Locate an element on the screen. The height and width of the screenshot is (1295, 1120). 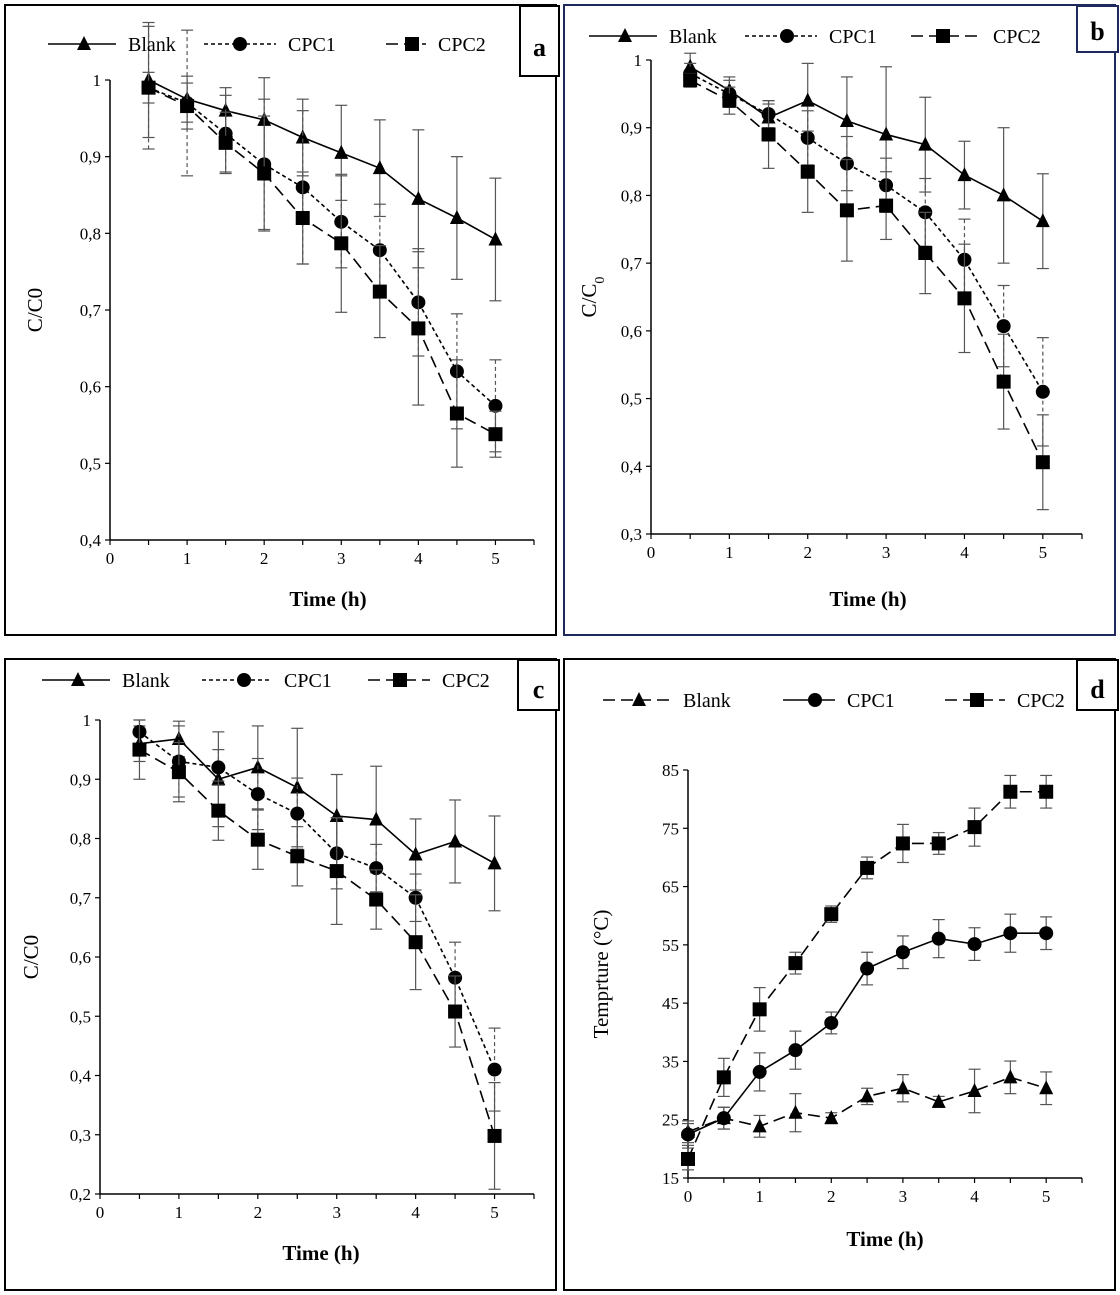
series-cpc2-a is located at coordinates (322, 269).